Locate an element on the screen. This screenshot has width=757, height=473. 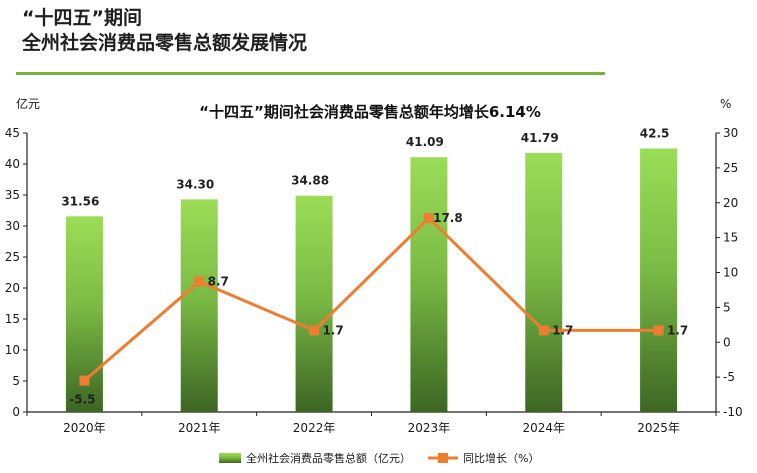
bar-value-label: 41.79 is located at coordinates (540, 138).